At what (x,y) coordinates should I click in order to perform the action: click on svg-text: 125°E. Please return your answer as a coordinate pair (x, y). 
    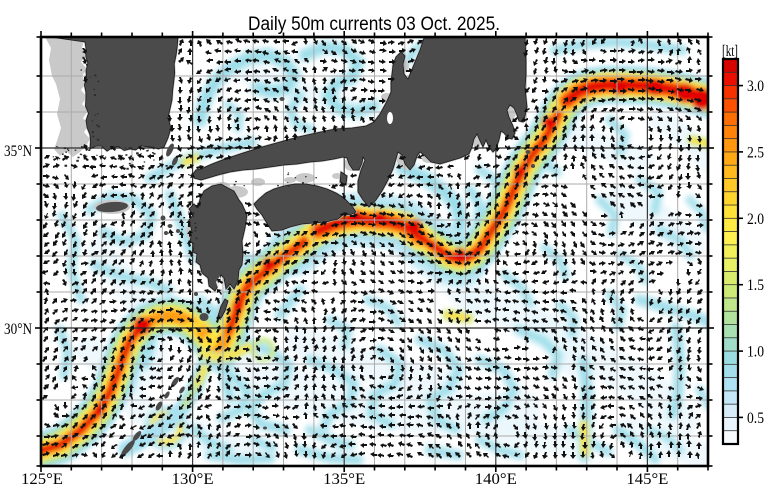
    Looking at the image, I should click on (42, 479).